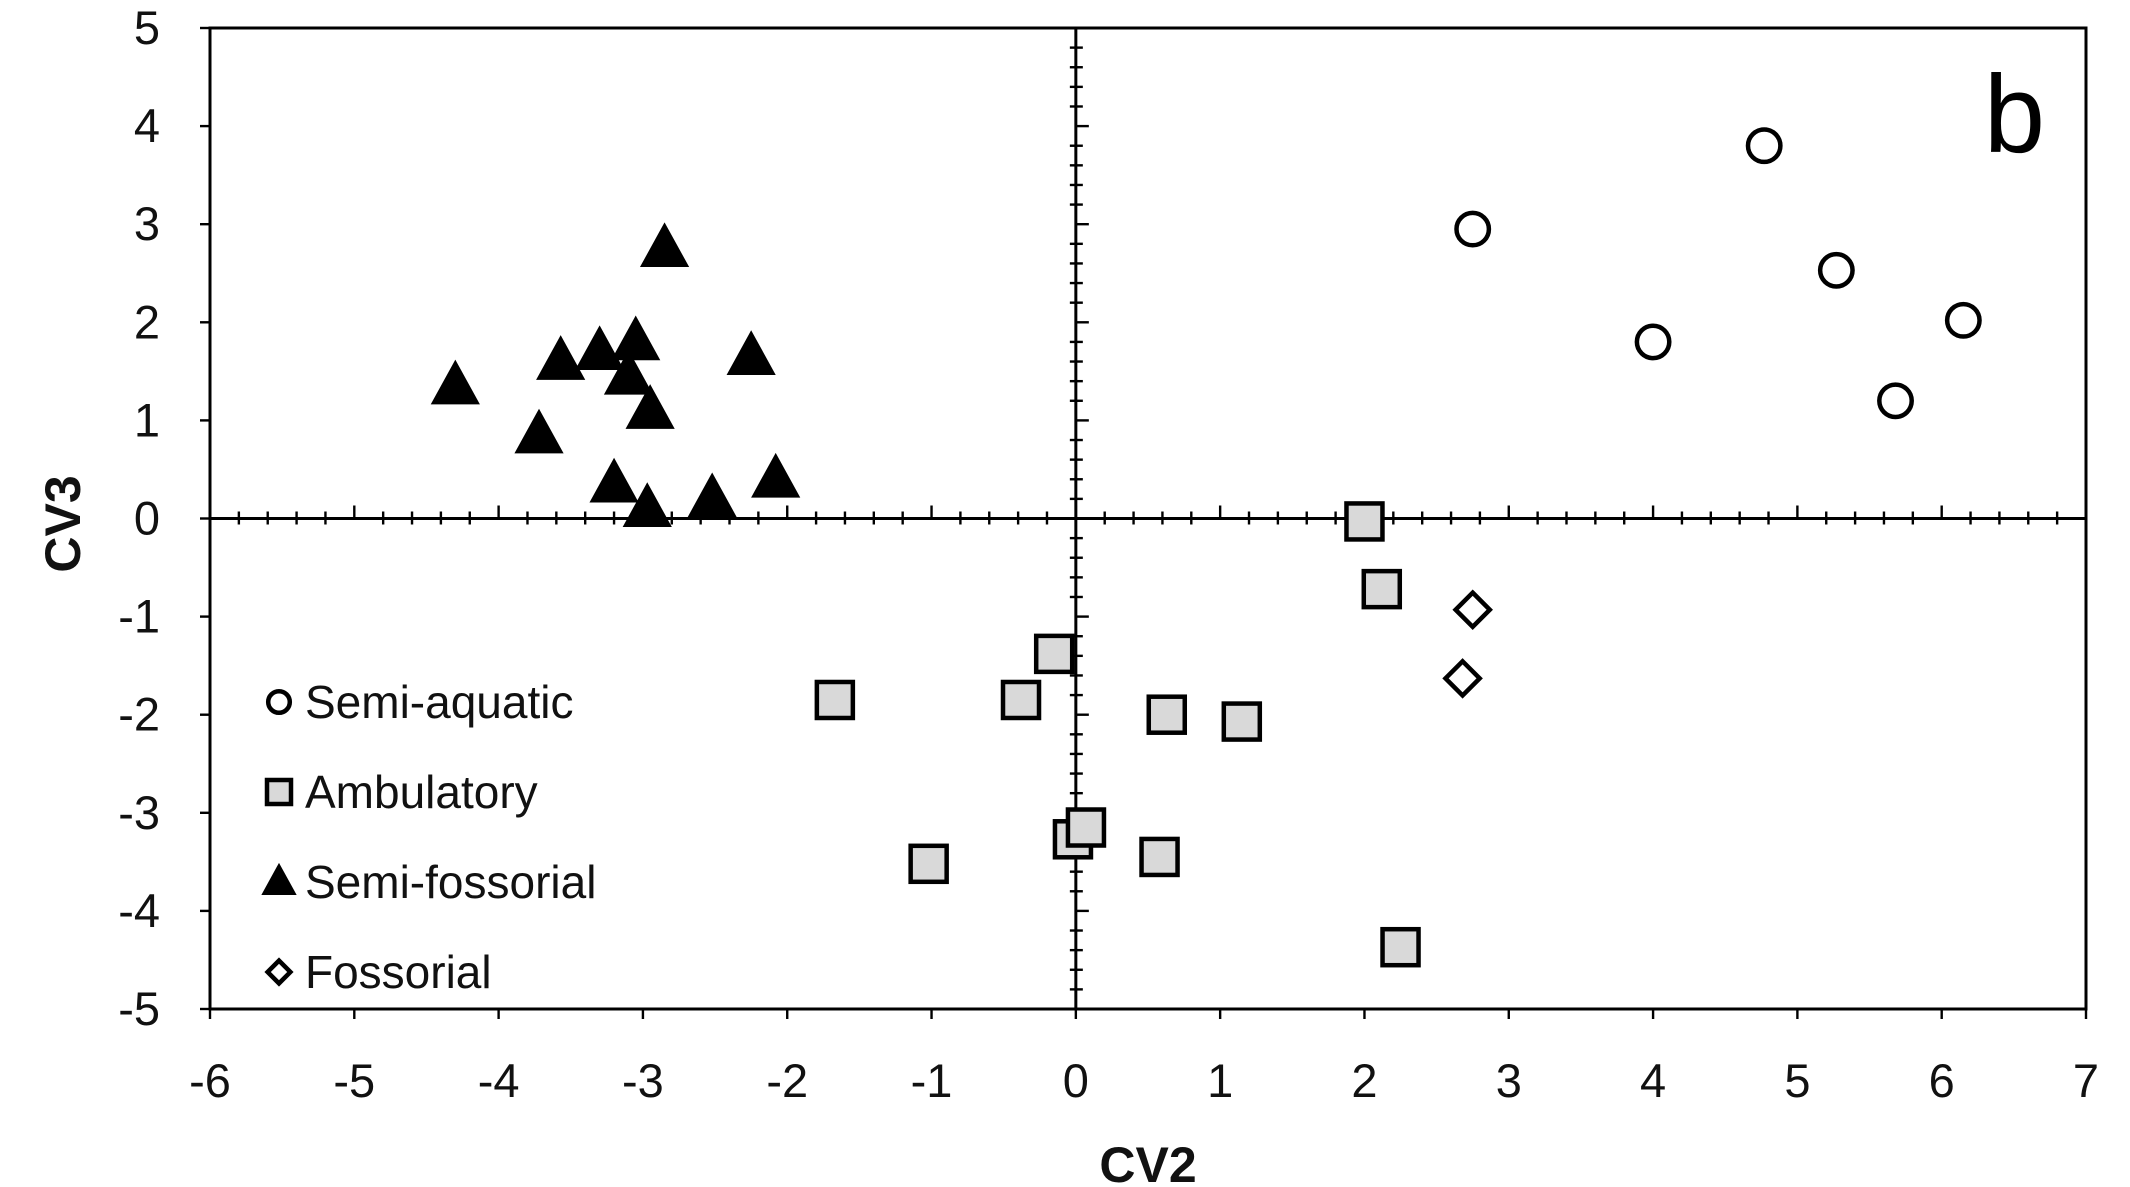 The height and width of the screenshot is (1187, 2130). Describe the element at coordinates (1509, 1080) in the screenshot. I see `x-tick-label: 3` at that location.